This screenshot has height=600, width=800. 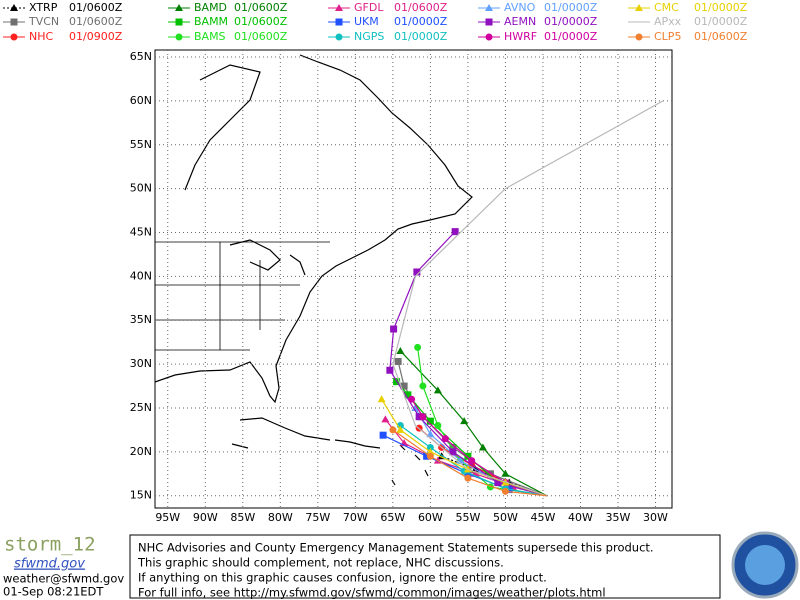 I want to click on legend-name: BAMM, so click(x=211, y=21).